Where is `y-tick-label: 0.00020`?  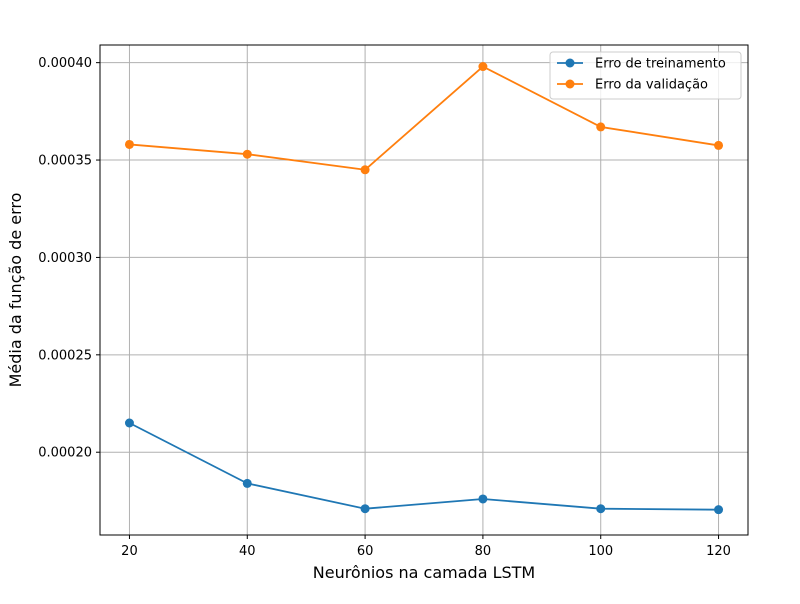 y-tick-label: 0.00020 is located at coordinates (65, 453).